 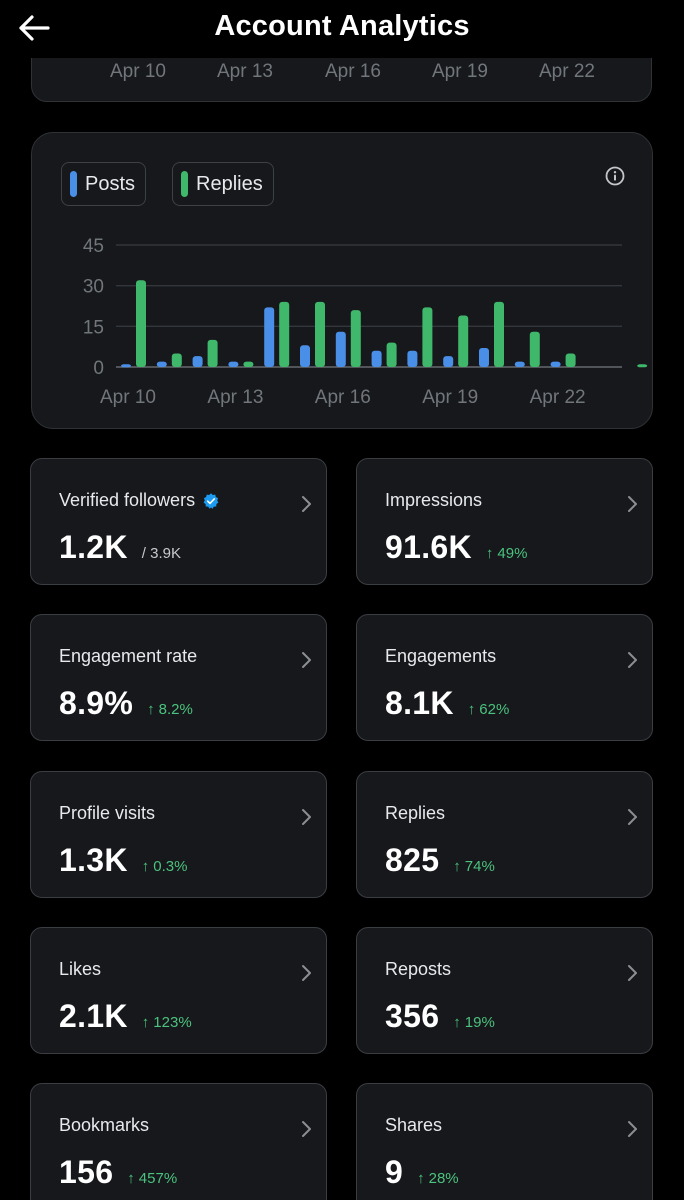 I want to click on stat-value: 356, so click(x=412, y=1016).